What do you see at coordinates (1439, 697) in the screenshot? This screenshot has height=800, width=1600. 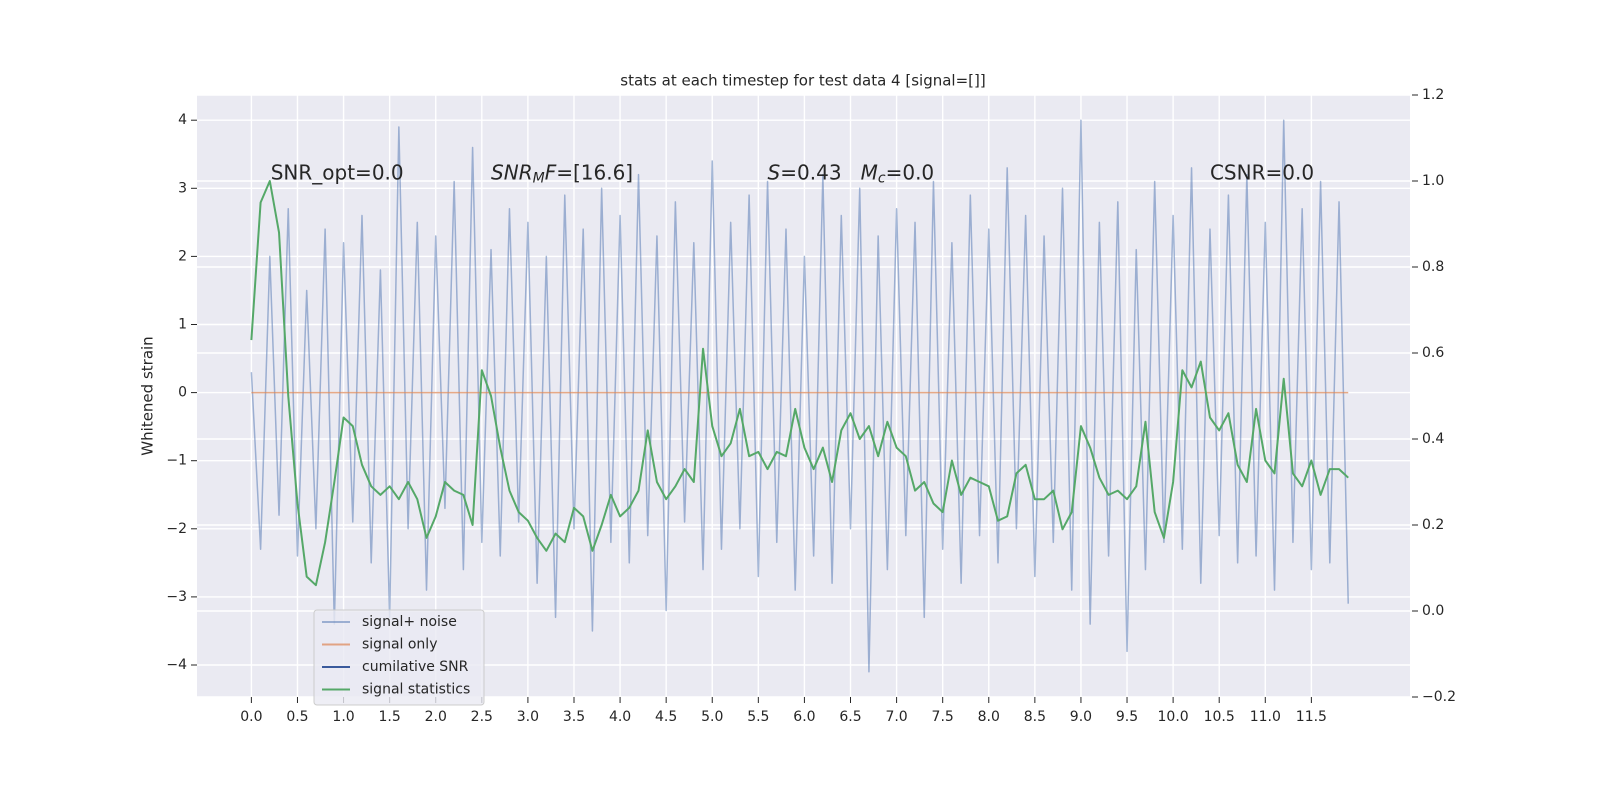 I see `y2-tick-label: −0.2` at bounding box center [1439, 697].